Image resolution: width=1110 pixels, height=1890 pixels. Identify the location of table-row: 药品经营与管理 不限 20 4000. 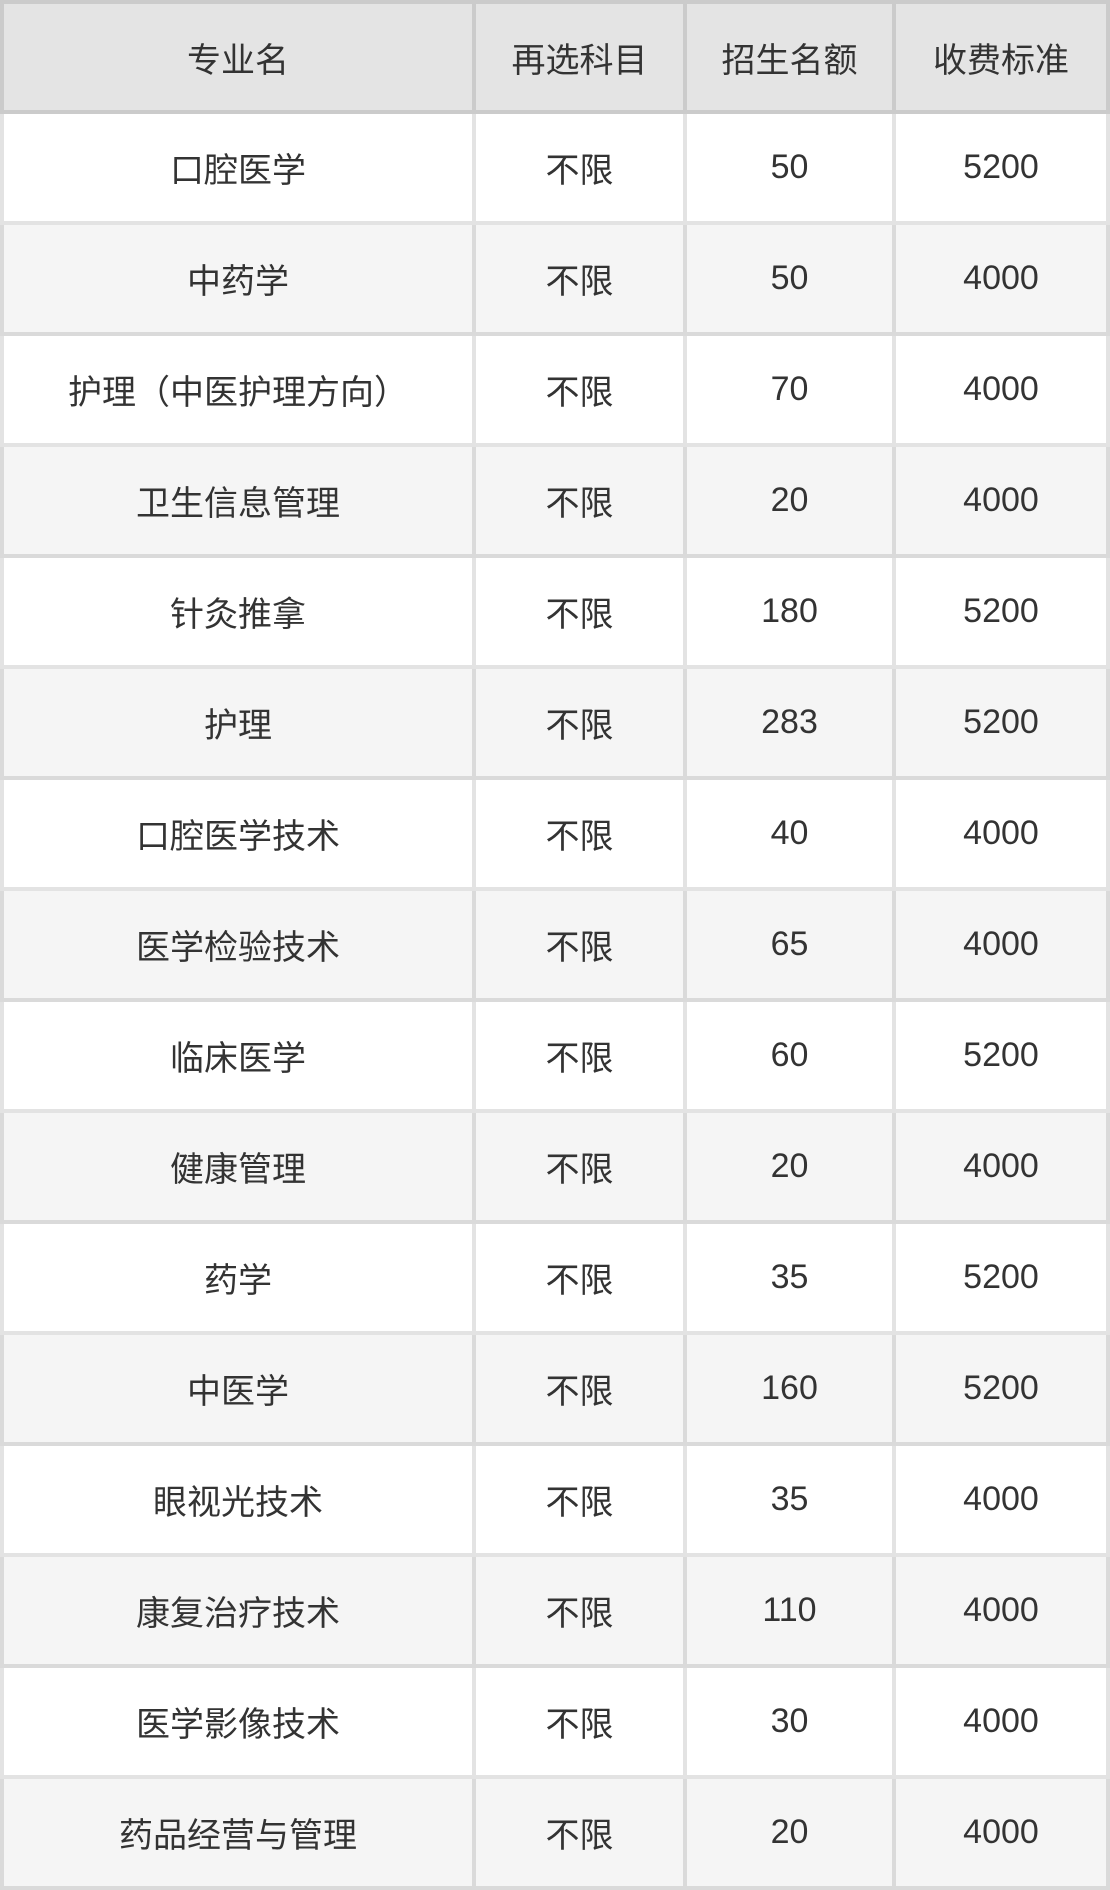
(555, 1834).